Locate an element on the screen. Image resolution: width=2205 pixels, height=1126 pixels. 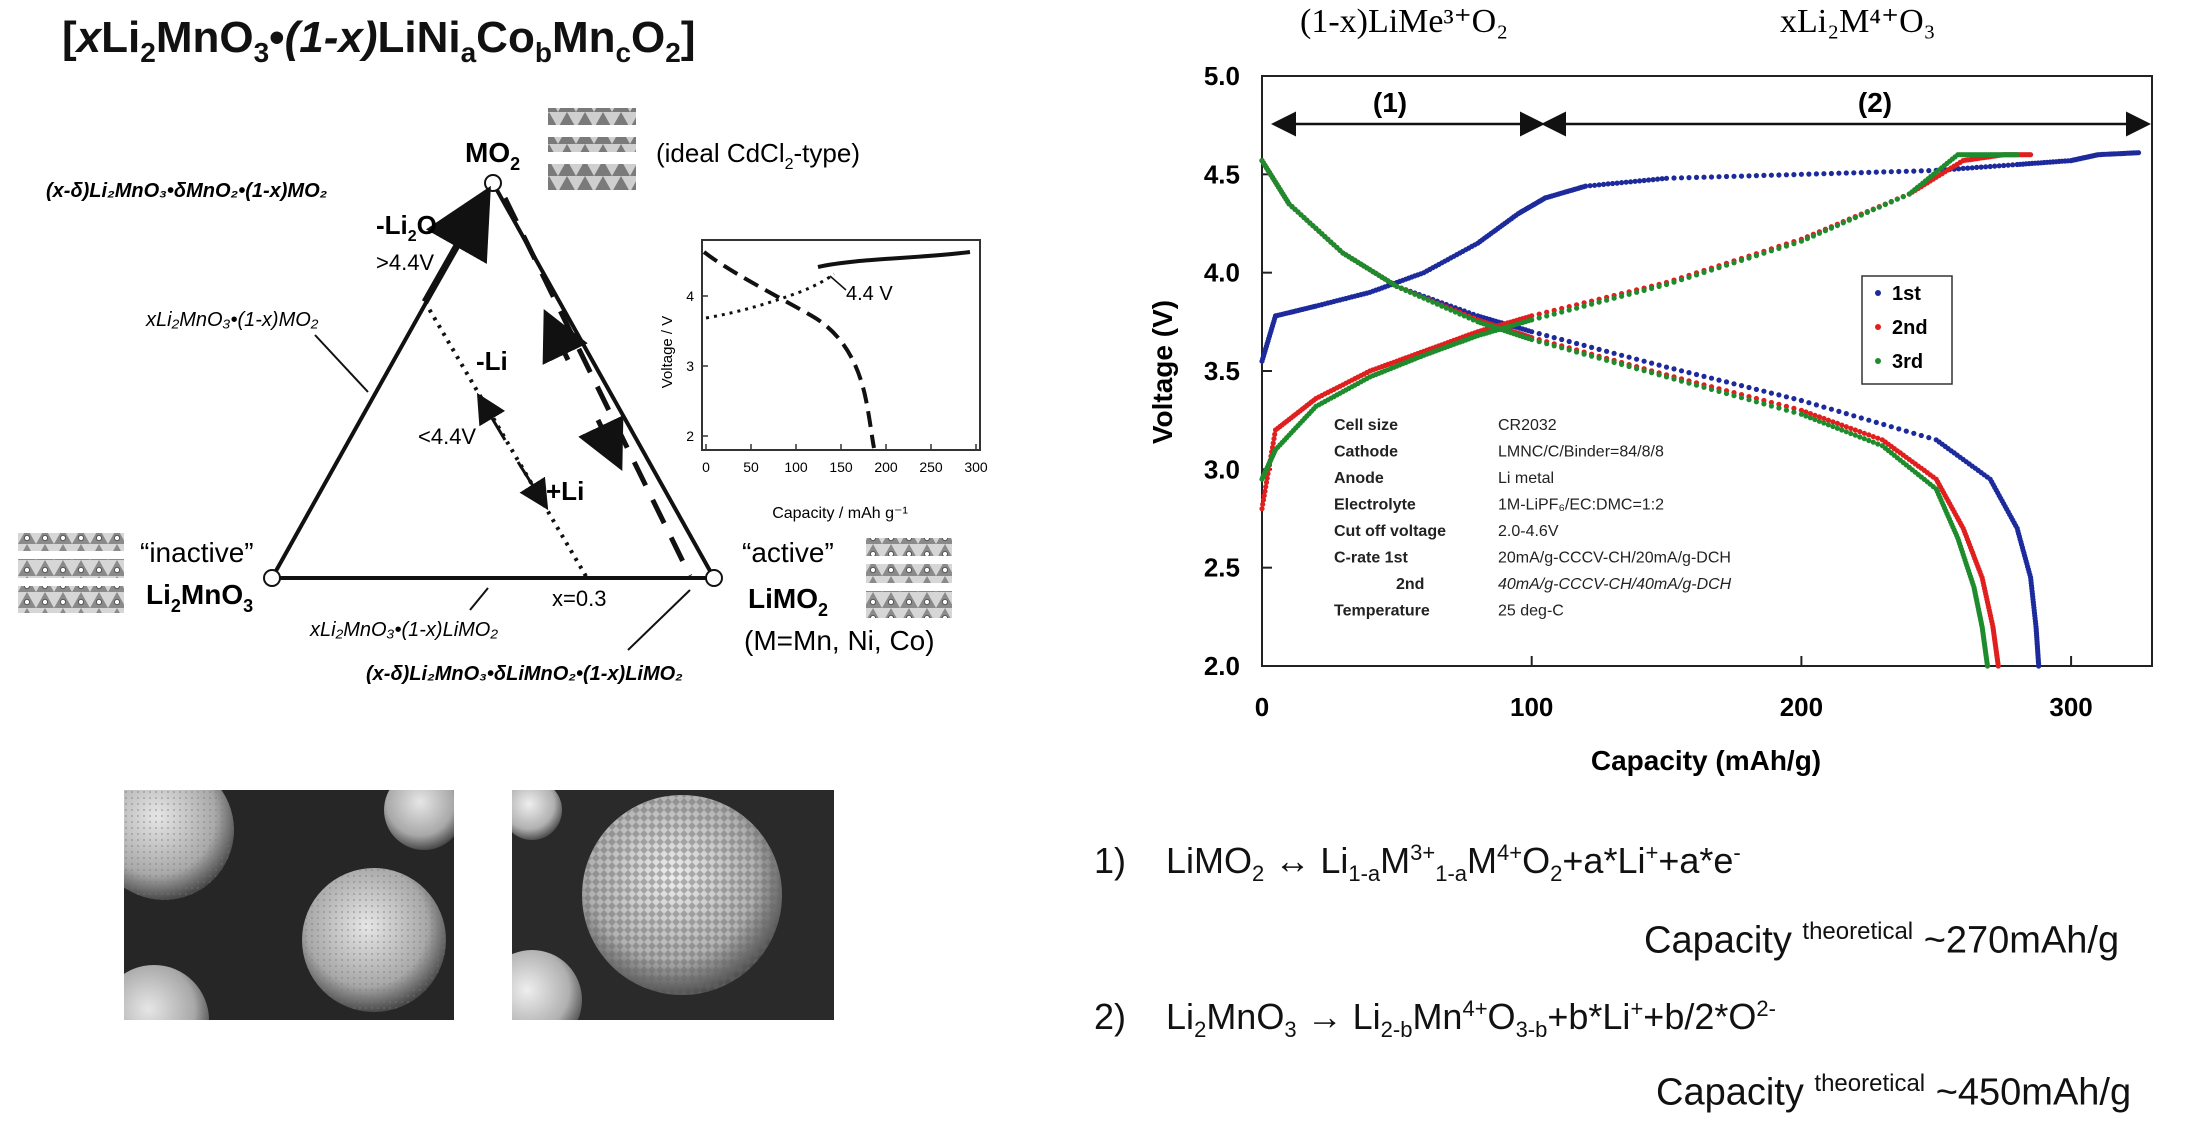
region1-label: (1) is located at coordinates (1390, 102).